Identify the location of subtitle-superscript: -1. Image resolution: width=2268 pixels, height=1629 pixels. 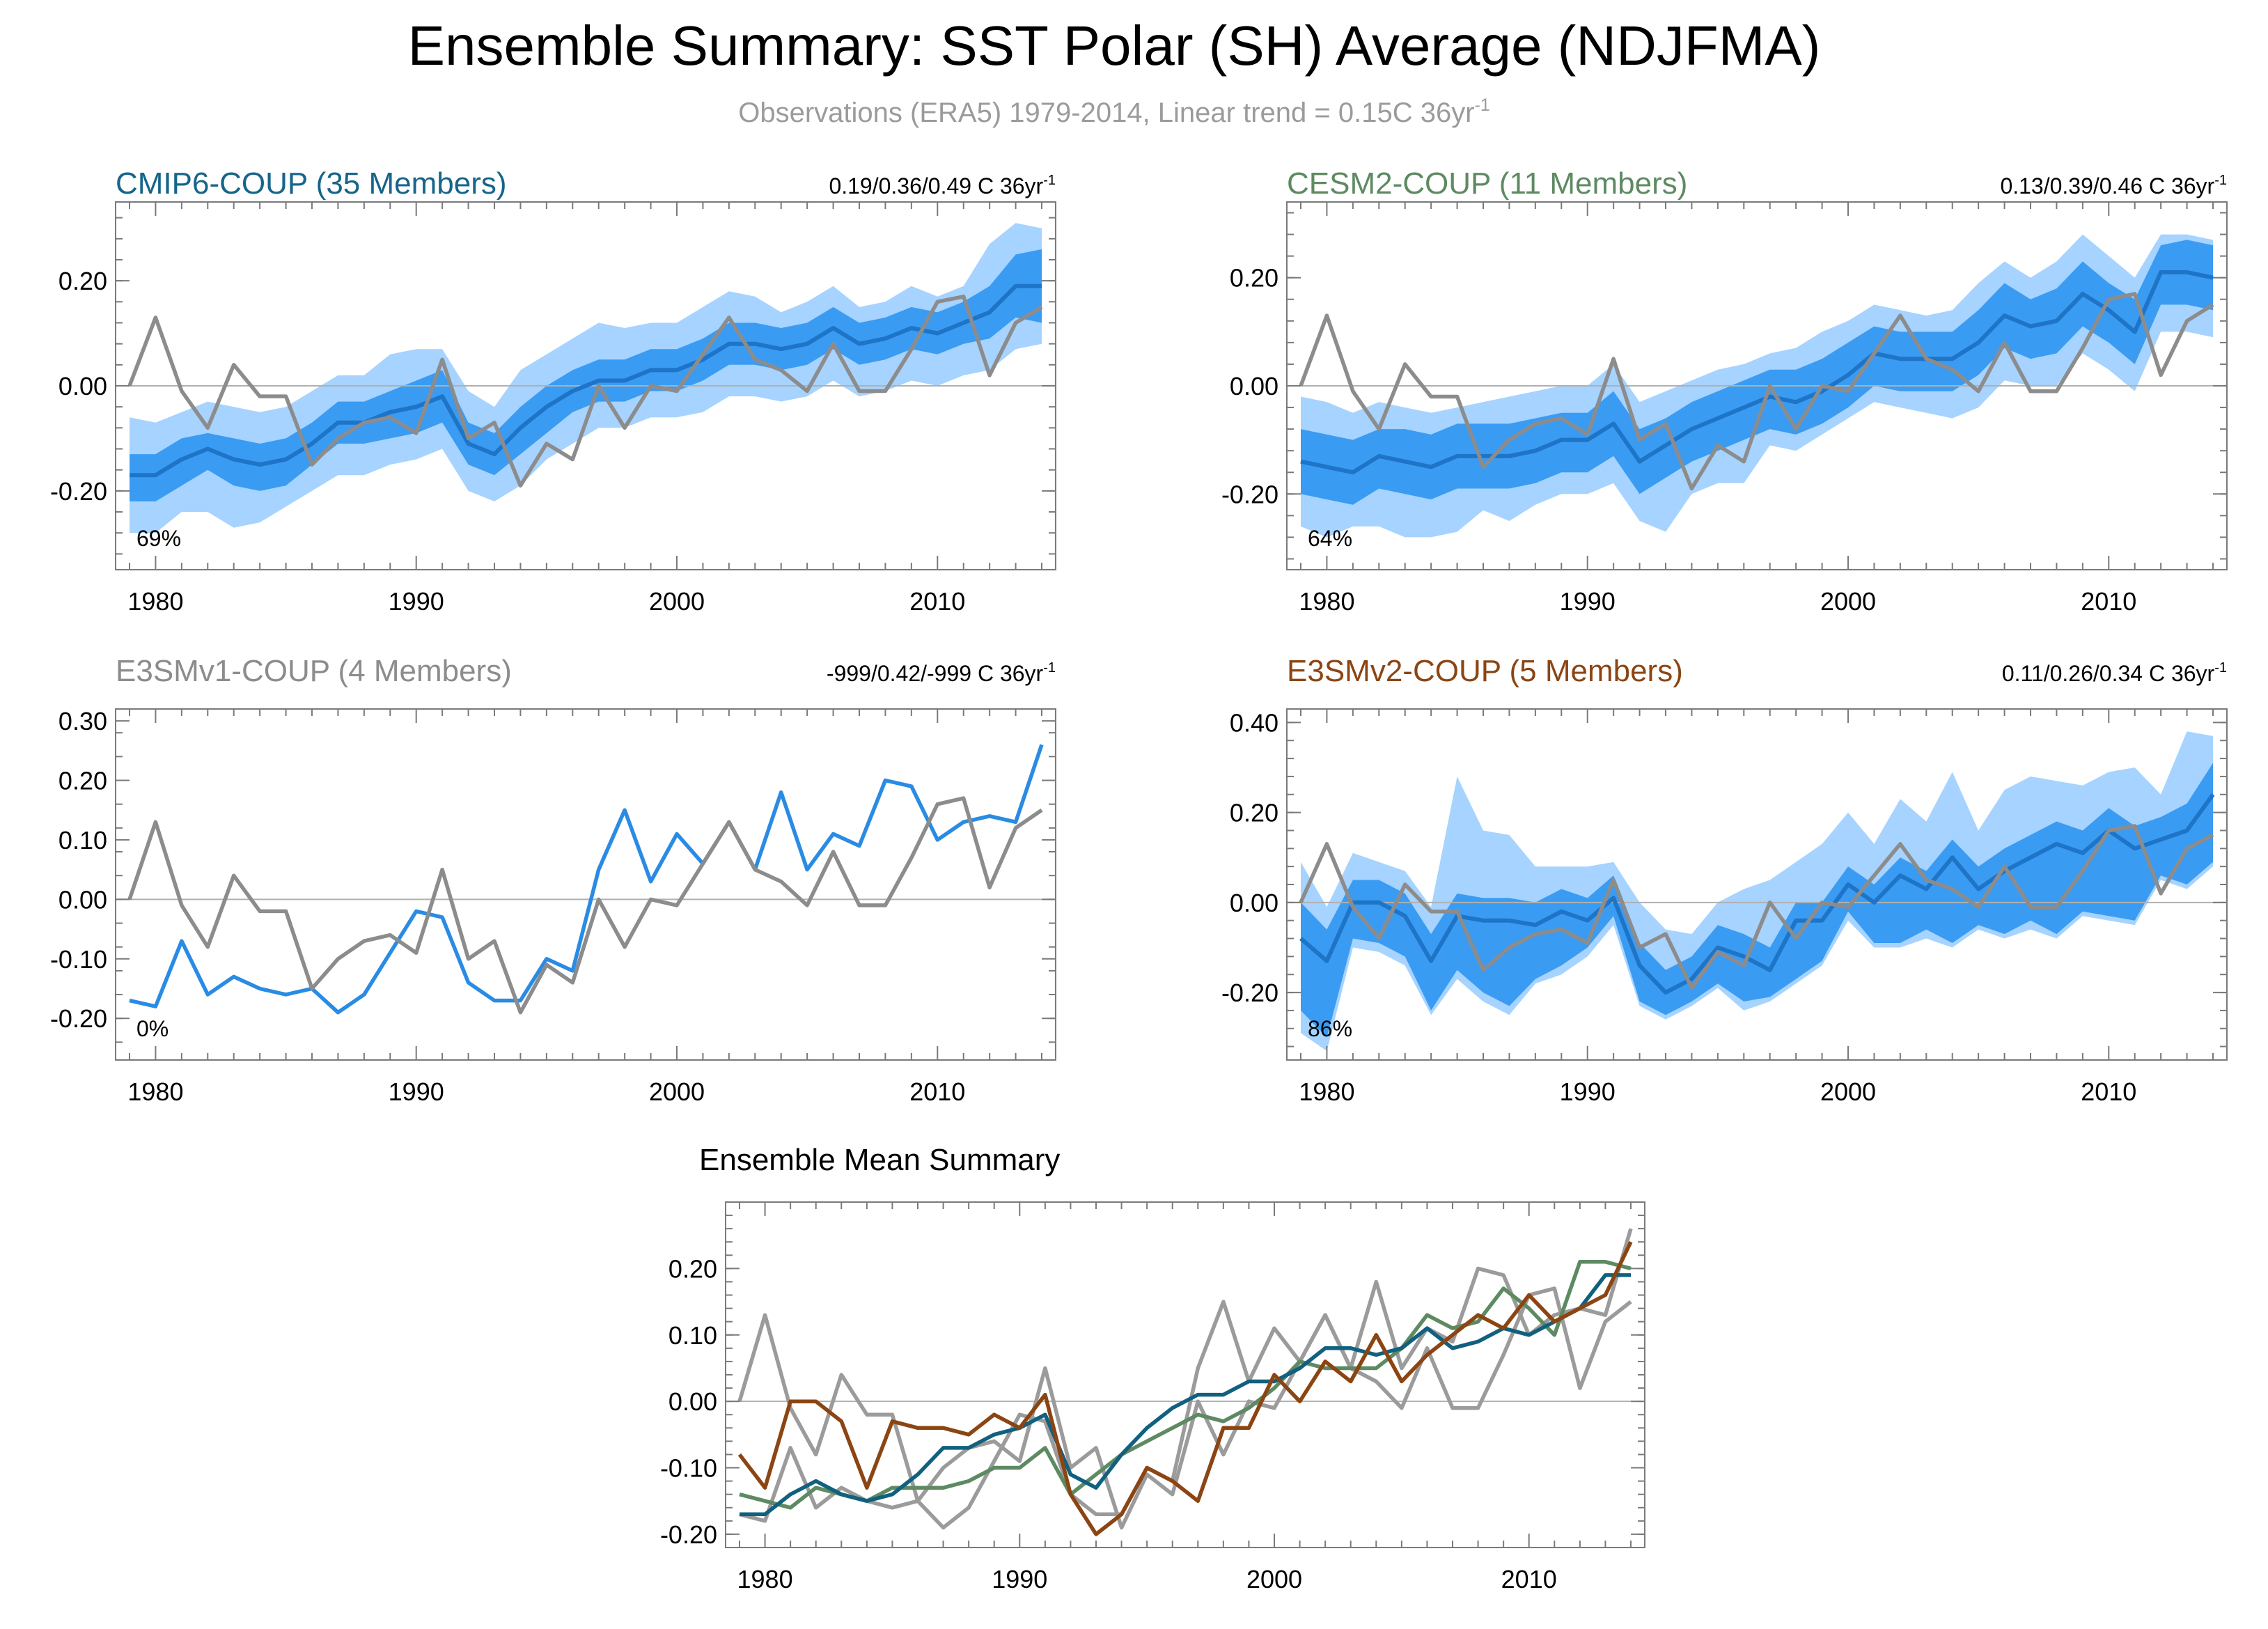
(1482, 105).